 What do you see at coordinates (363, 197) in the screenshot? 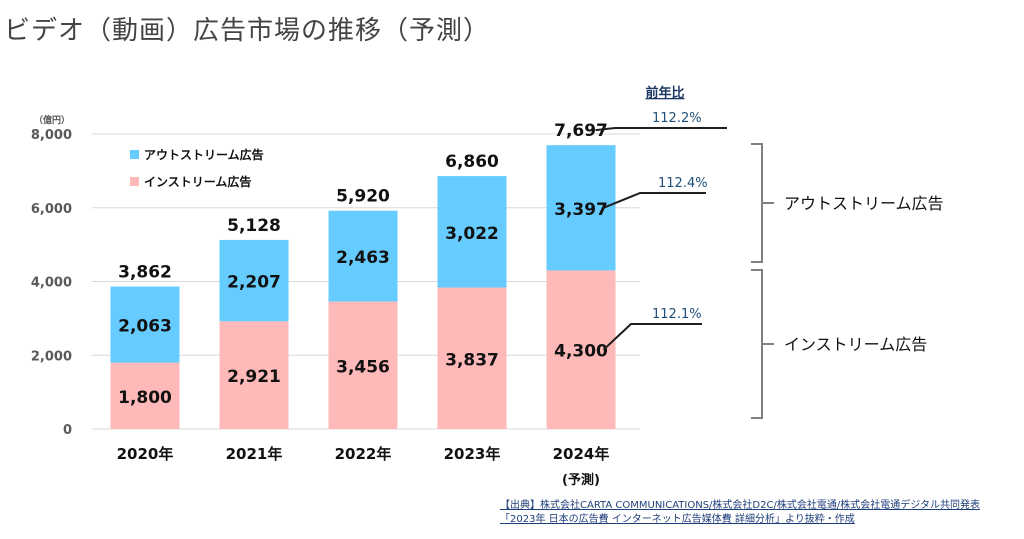
I see `bar-total-label: 5,920` at bounding box center [363, 197].